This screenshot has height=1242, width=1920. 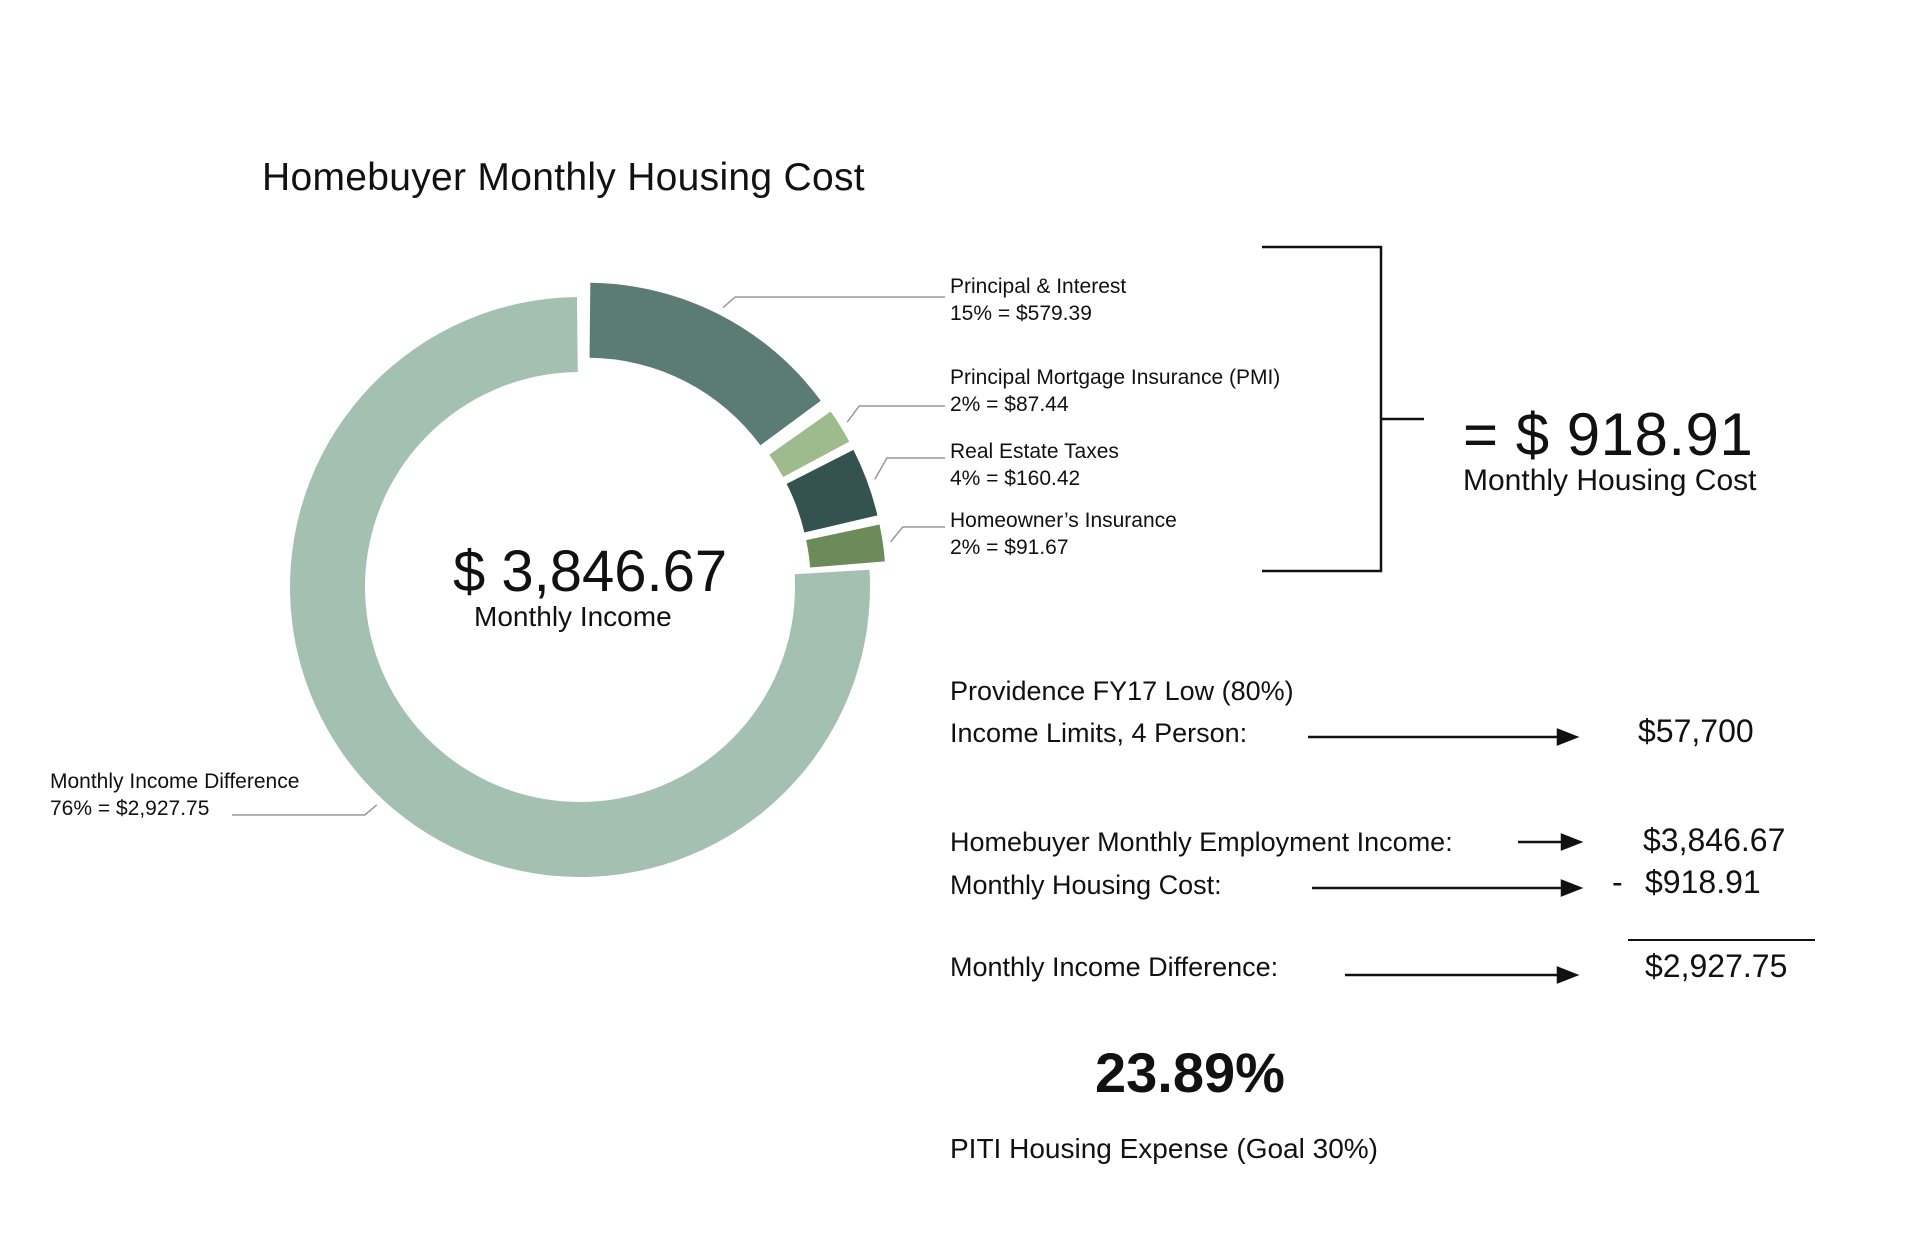 What do you see at coordinates (1322, 409) in the screenshot?
I see `bracket-line` at bounding box center [1322, 409].